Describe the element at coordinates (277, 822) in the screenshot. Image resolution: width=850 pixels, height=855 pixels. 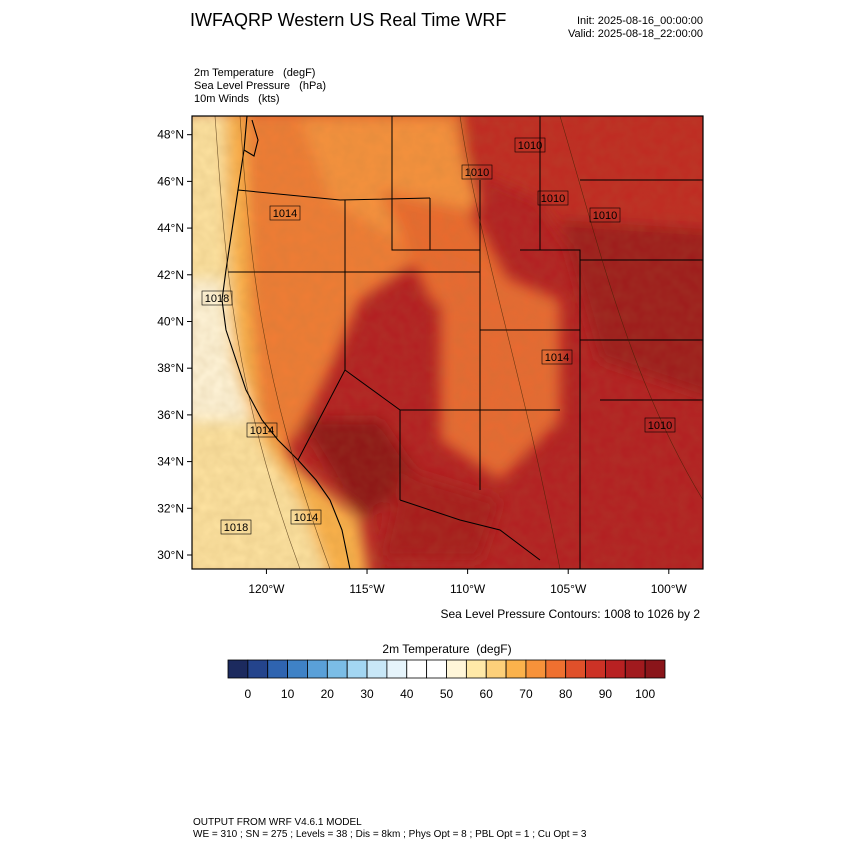
I see `footer-line: OUTPUT FROM WRF V4.6.1 MODEL` at that location.